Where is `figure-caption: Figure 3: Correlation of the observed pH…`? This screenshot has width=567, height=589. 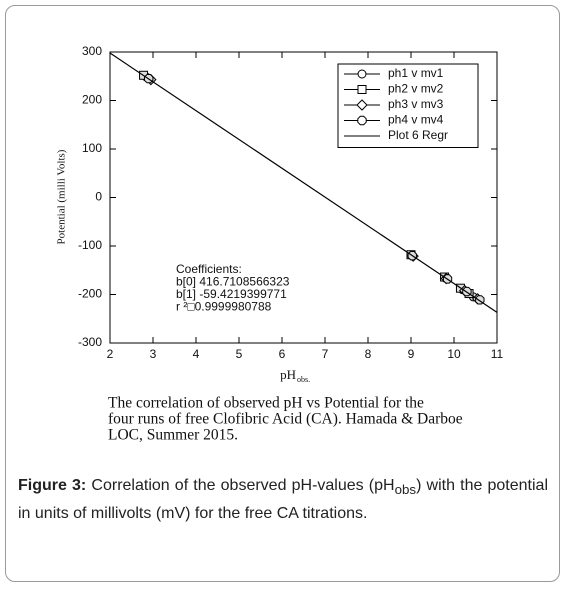
figure-caption: Figure 3: Correlation of the observed pH… is located at coordinates (283, 500).